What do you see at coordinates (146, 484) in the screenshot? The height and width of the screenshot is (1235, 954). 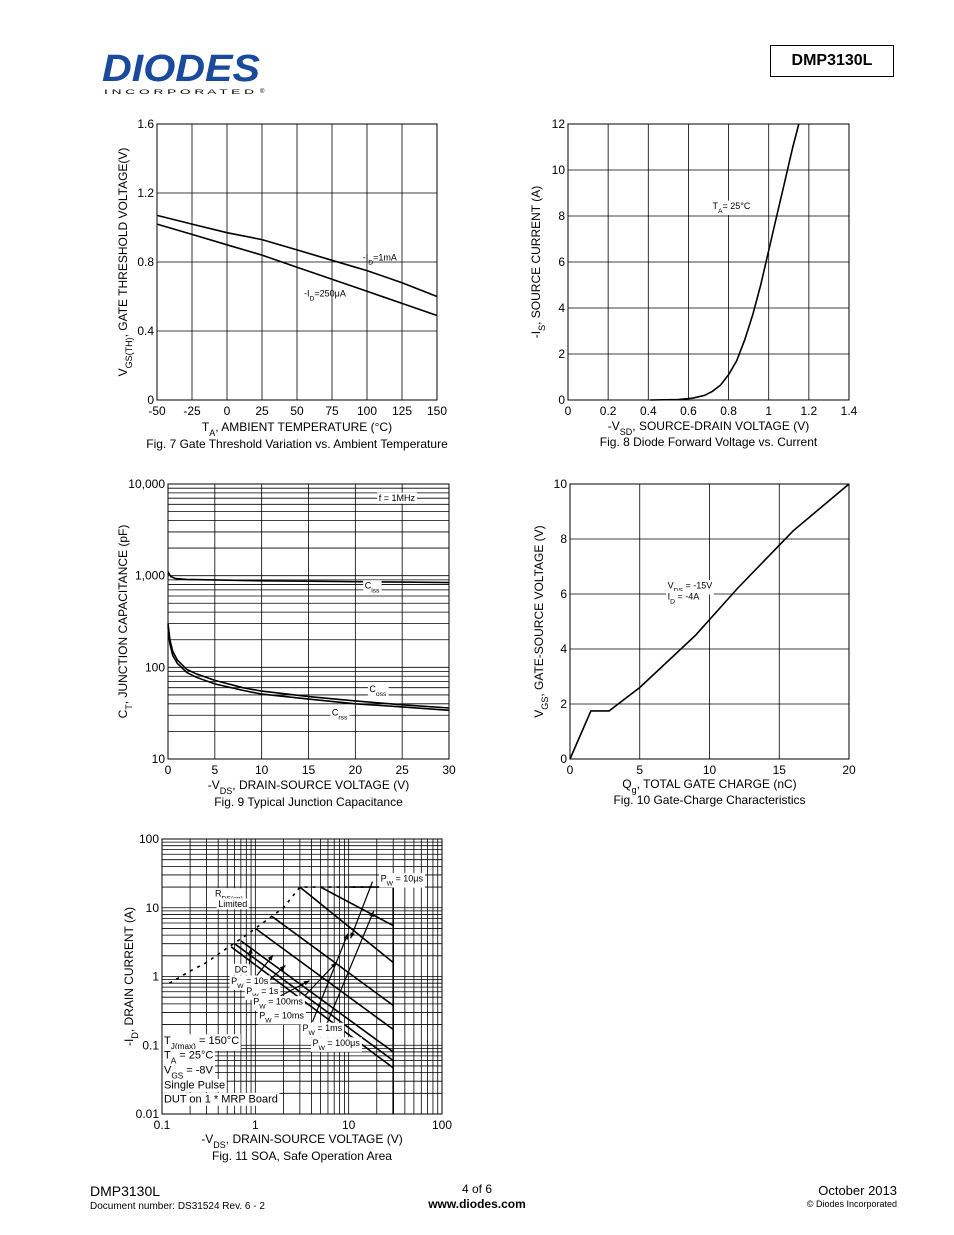 I see `fig9-ytick-label: 10,000` at bounding box center [146, 484].